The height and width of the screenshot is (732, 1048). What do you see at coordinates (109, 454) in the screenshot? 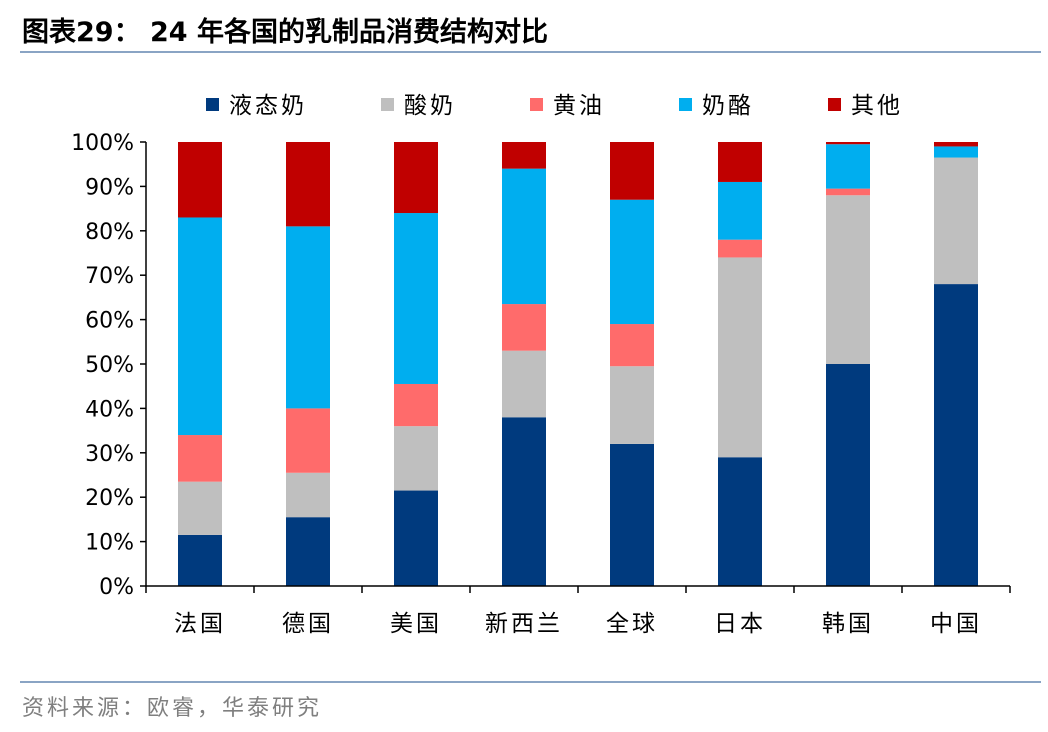
I see `y-tick-label: 30%` at bounding box center [109, 454].